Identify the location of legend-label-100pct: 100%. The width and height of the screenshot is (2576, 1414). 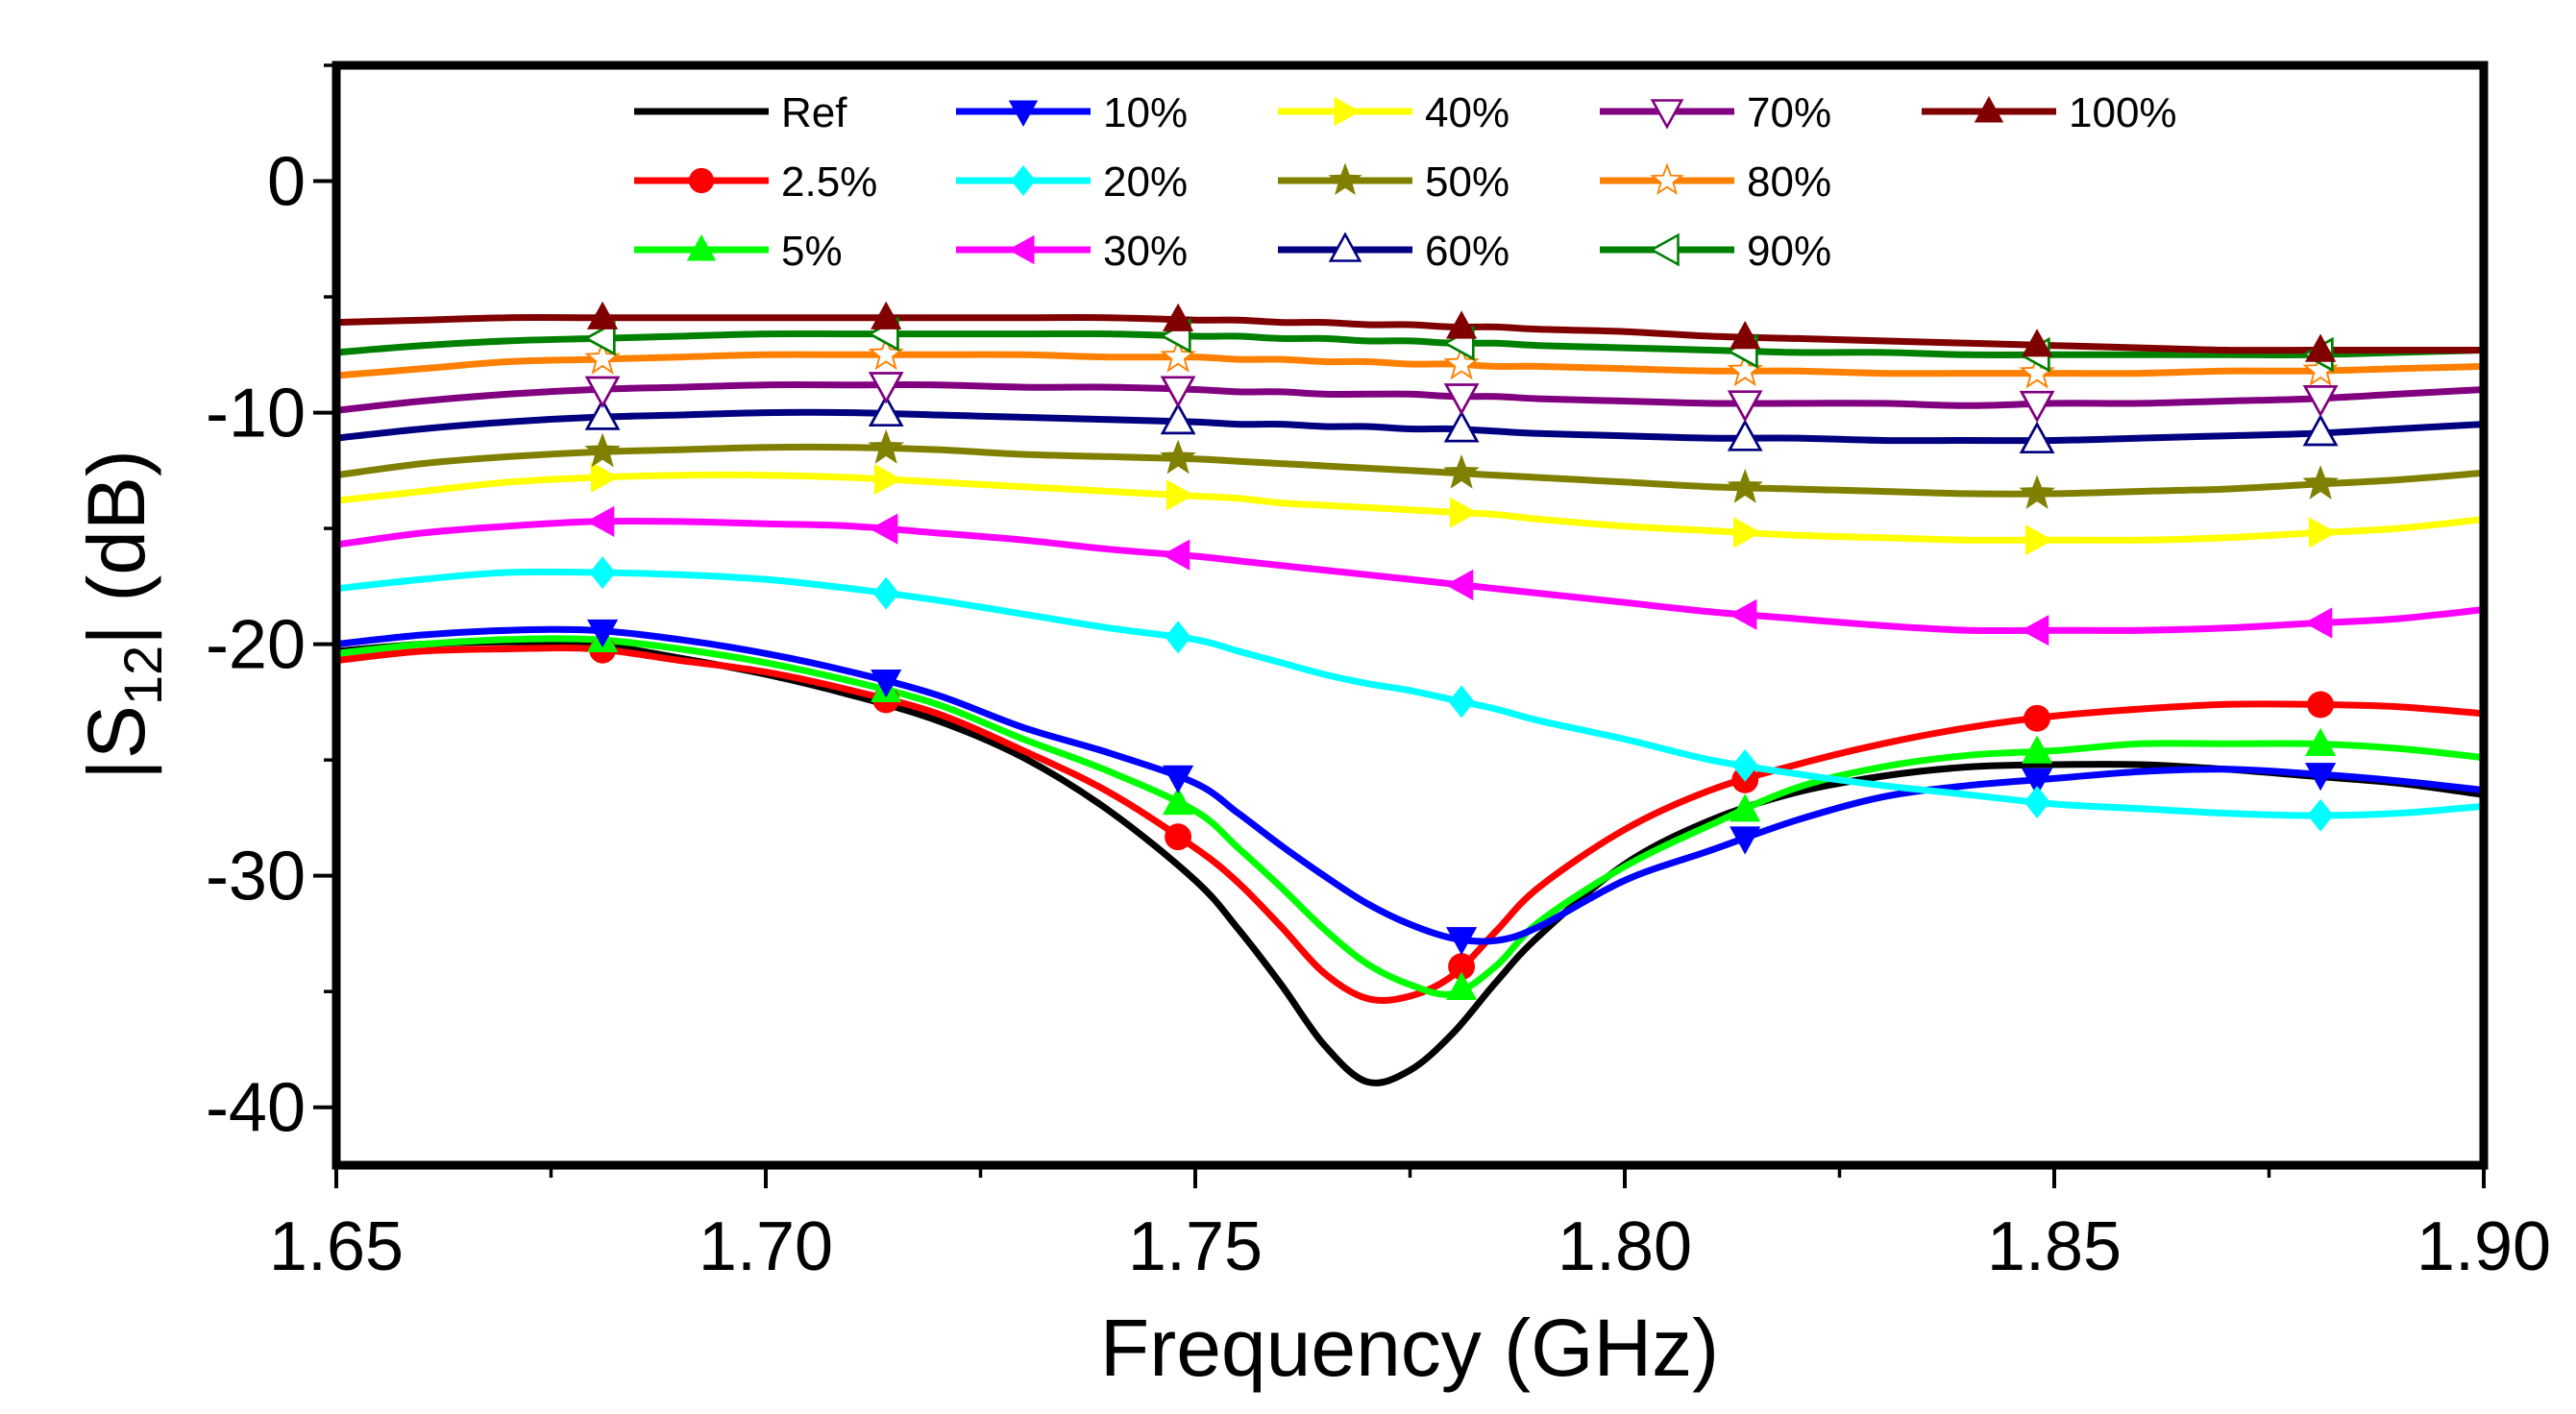
(2123, 112).